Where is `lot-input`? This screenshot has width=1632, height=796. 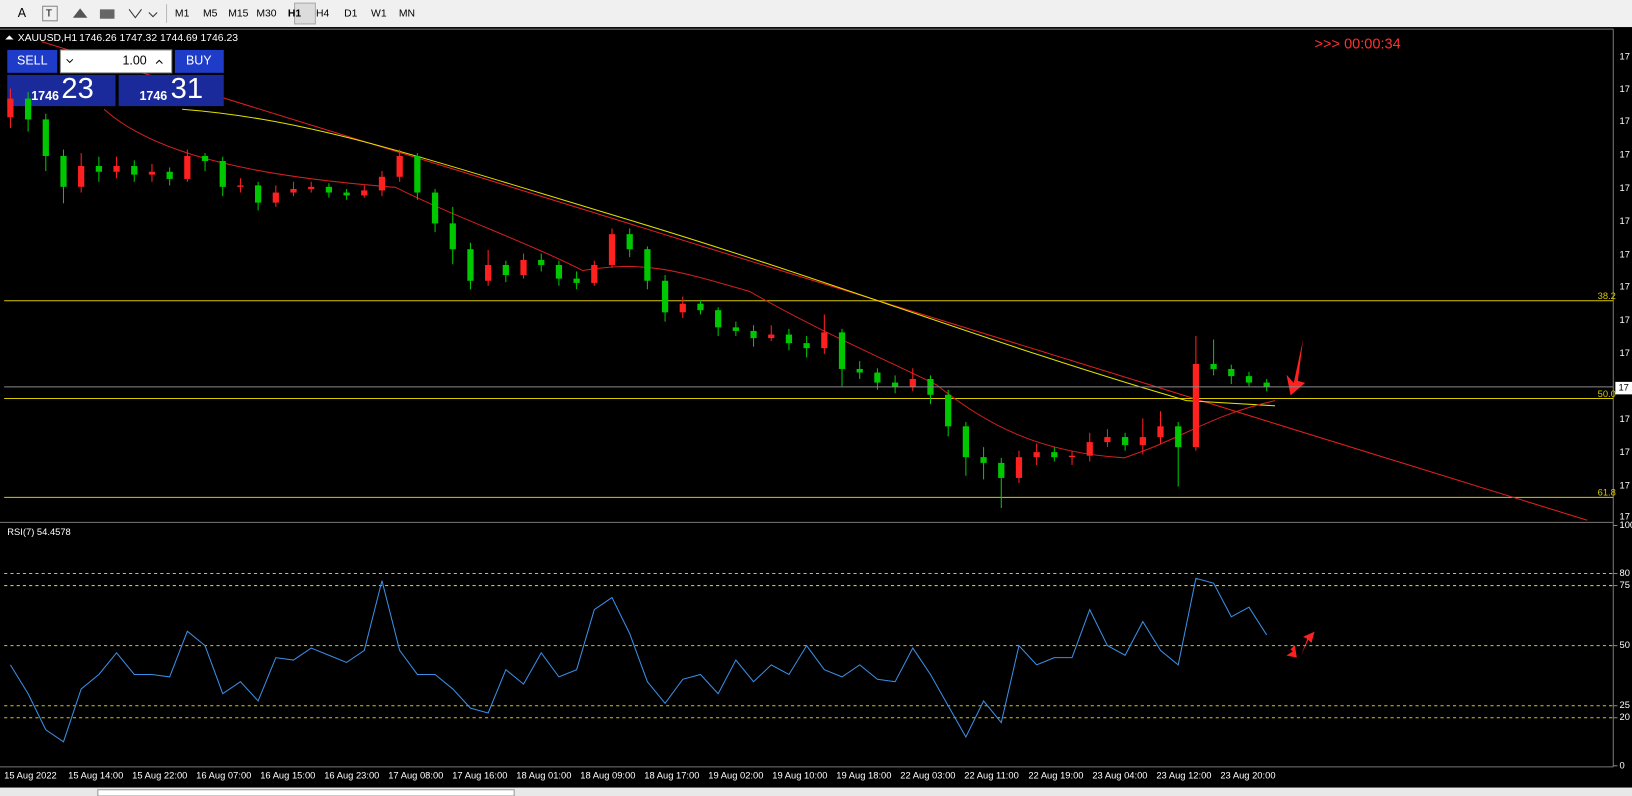
lot-input is located at coordinates (116, 61).